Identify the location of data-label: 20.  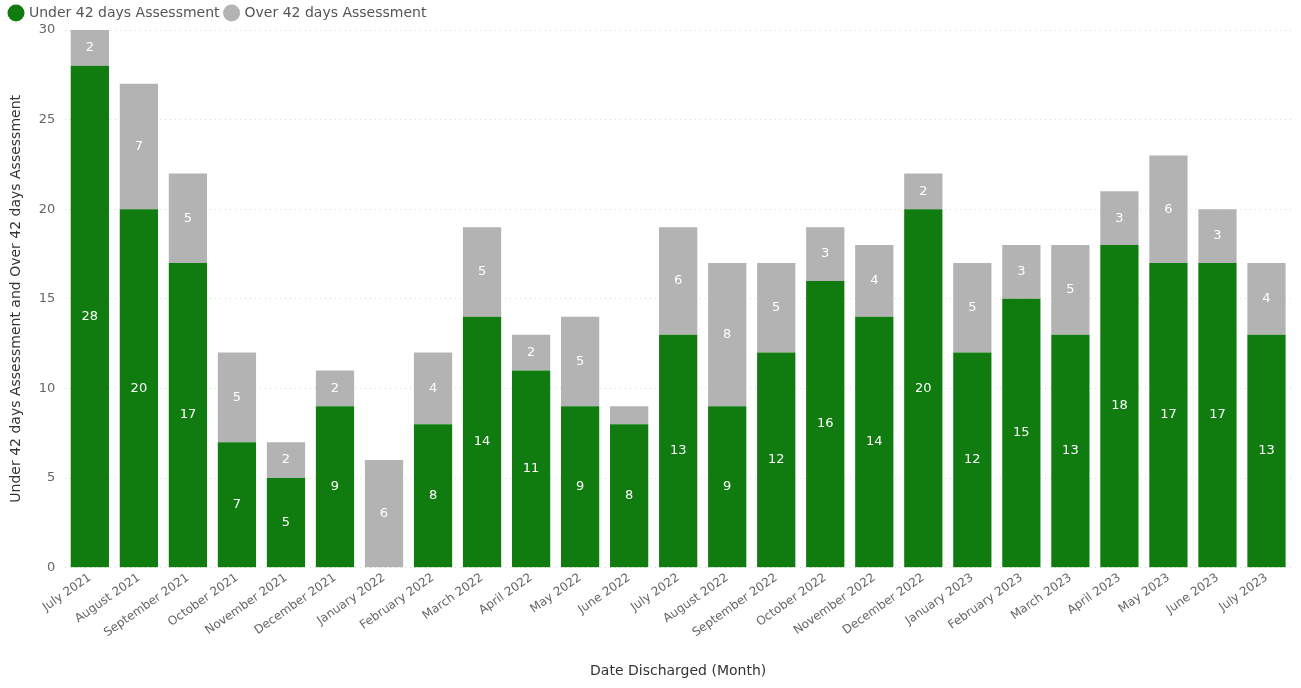
(923, 387).